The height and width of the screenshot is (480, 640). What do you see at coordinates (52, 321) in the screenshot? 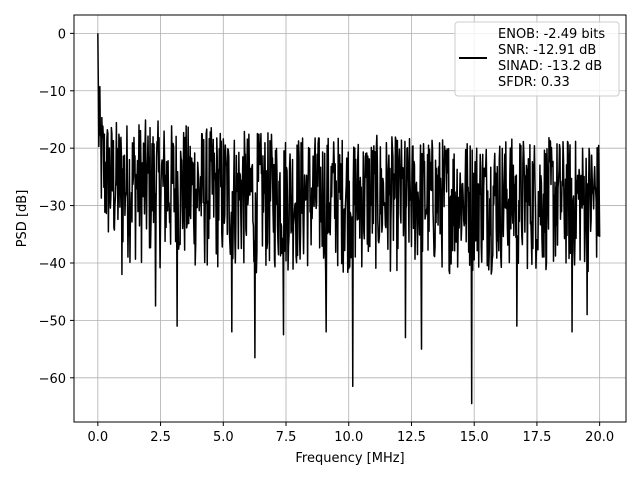
I see `y-tick-label: −50` at bounding box center [52, 321].